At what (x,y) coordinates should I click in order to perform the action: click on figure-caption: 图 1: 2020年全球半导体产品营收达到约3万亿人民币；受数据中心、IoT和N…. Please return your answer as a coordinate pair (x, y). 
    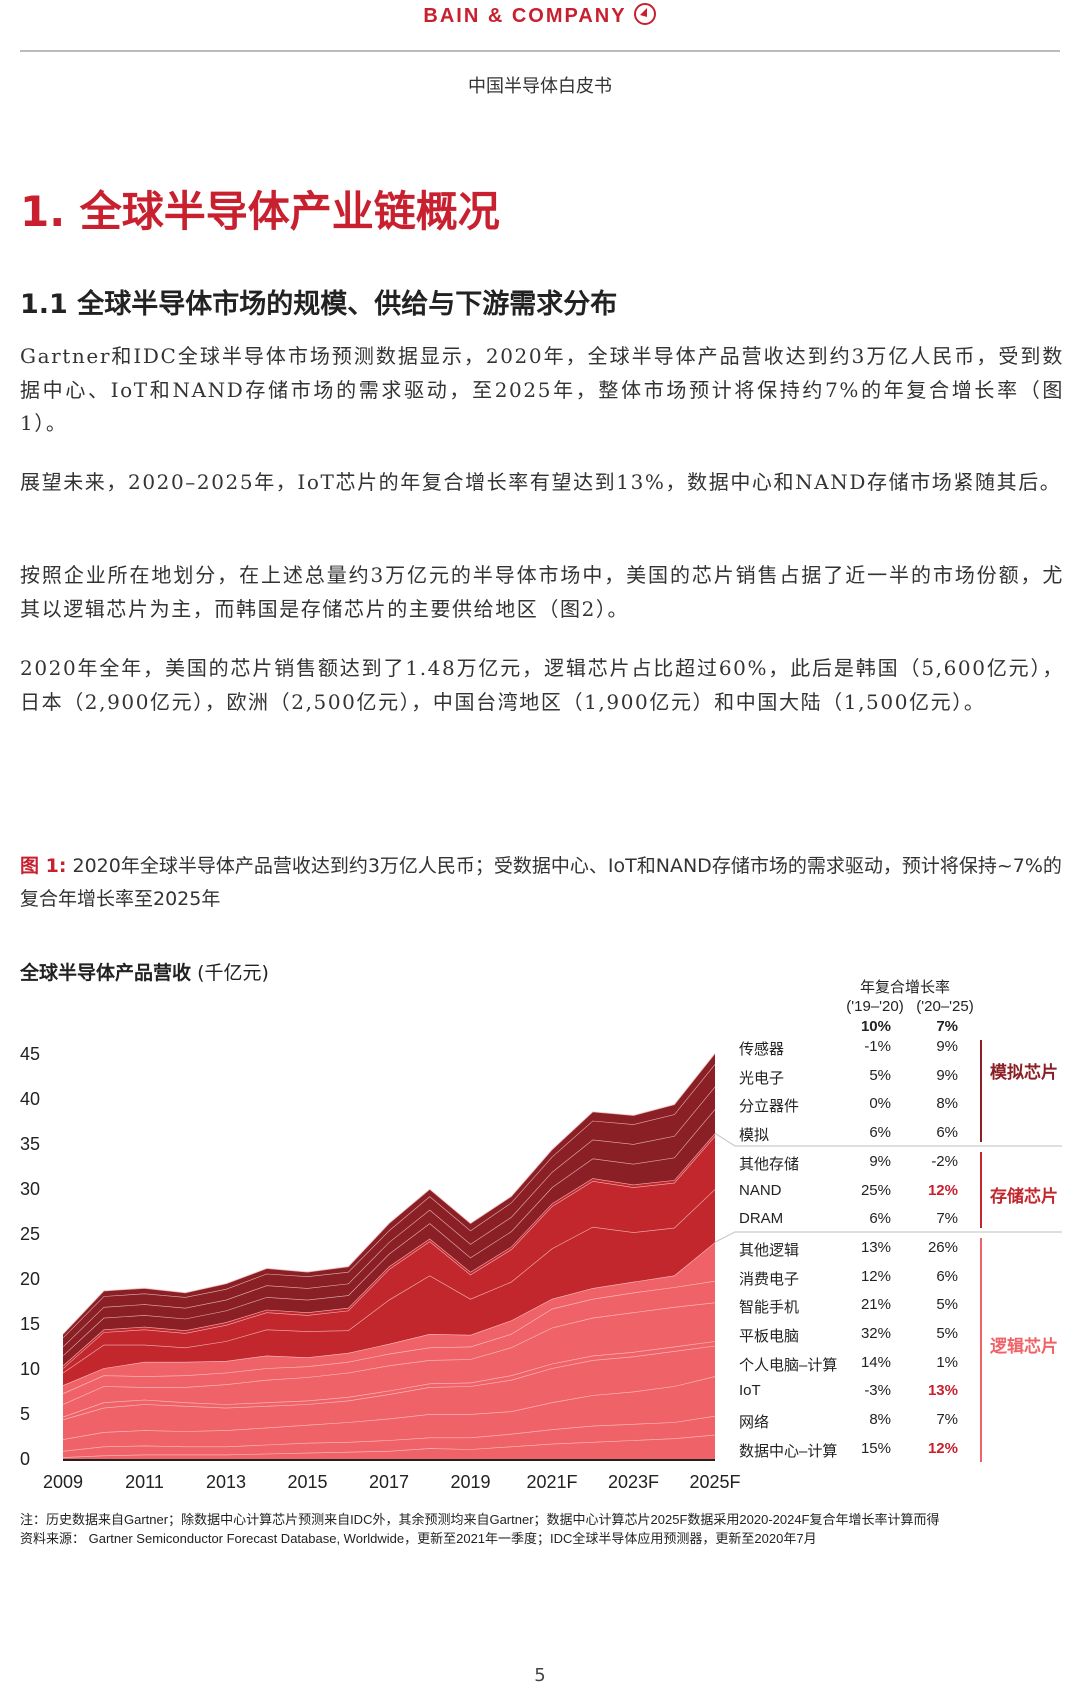
    Looking at the image, I should click on (542, 883).